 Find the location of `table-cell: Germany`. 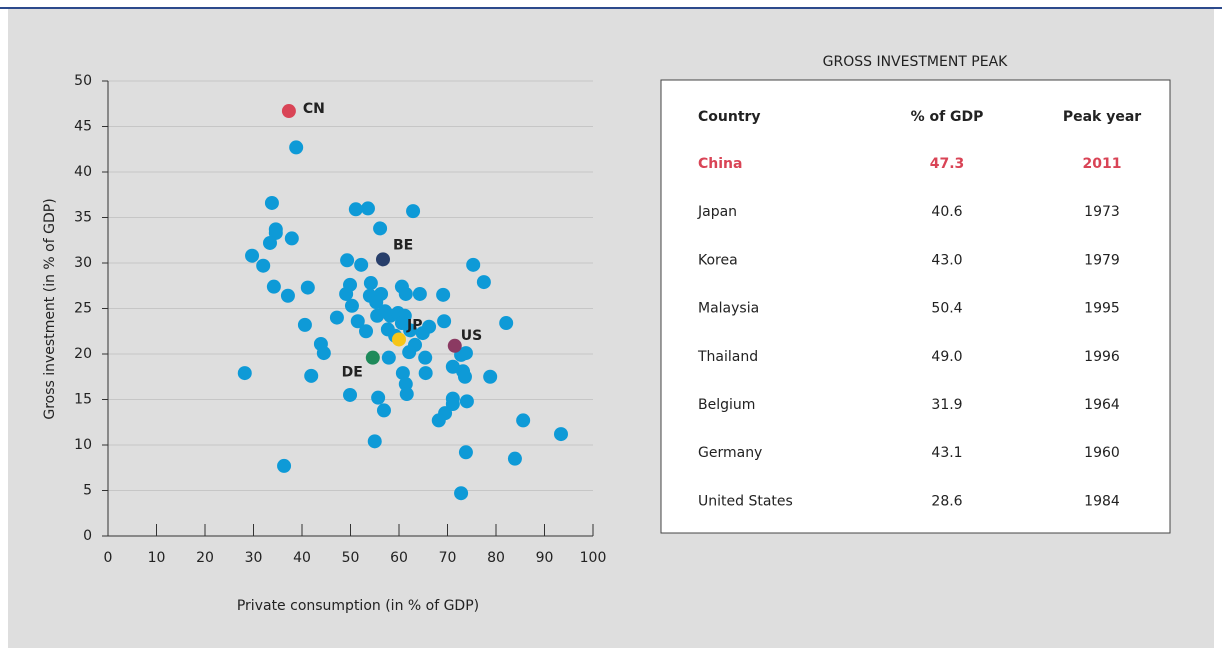

table-cell: Germany is located at coordinates (730, 453).